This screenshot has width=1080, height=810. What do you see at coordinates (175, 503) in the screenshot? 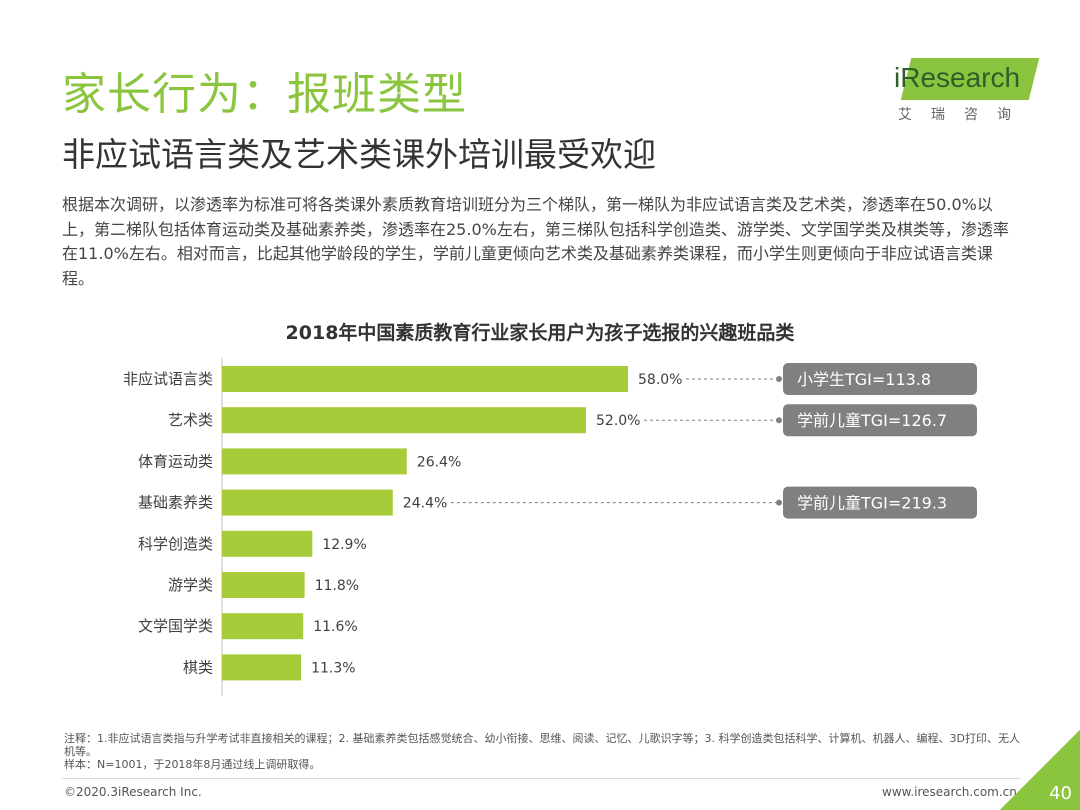
I see `category-label: 基础素养类` at bounding box center [175, 503].